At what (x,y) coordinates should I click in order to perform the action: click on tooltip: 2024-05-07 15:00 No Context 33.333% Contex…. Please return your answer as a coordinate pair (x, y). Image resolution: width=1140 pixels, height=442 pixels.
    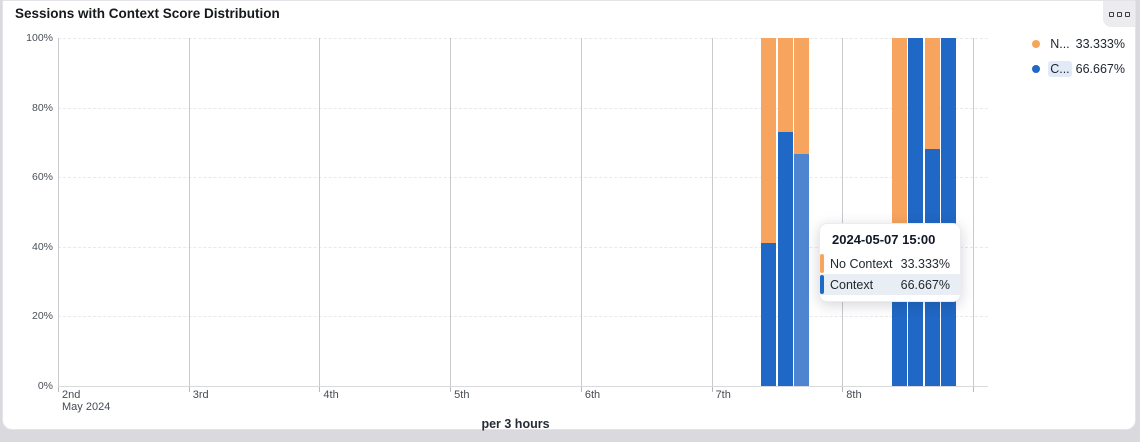
    Looking at the image, I should click on (890, 262).